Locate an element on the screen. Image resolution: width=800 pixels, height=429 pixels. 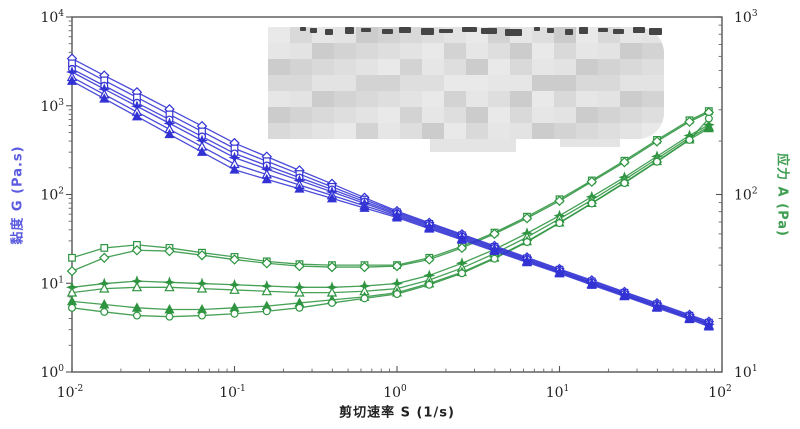
censored-mosaic-tail is located at coordinates (473, 145).